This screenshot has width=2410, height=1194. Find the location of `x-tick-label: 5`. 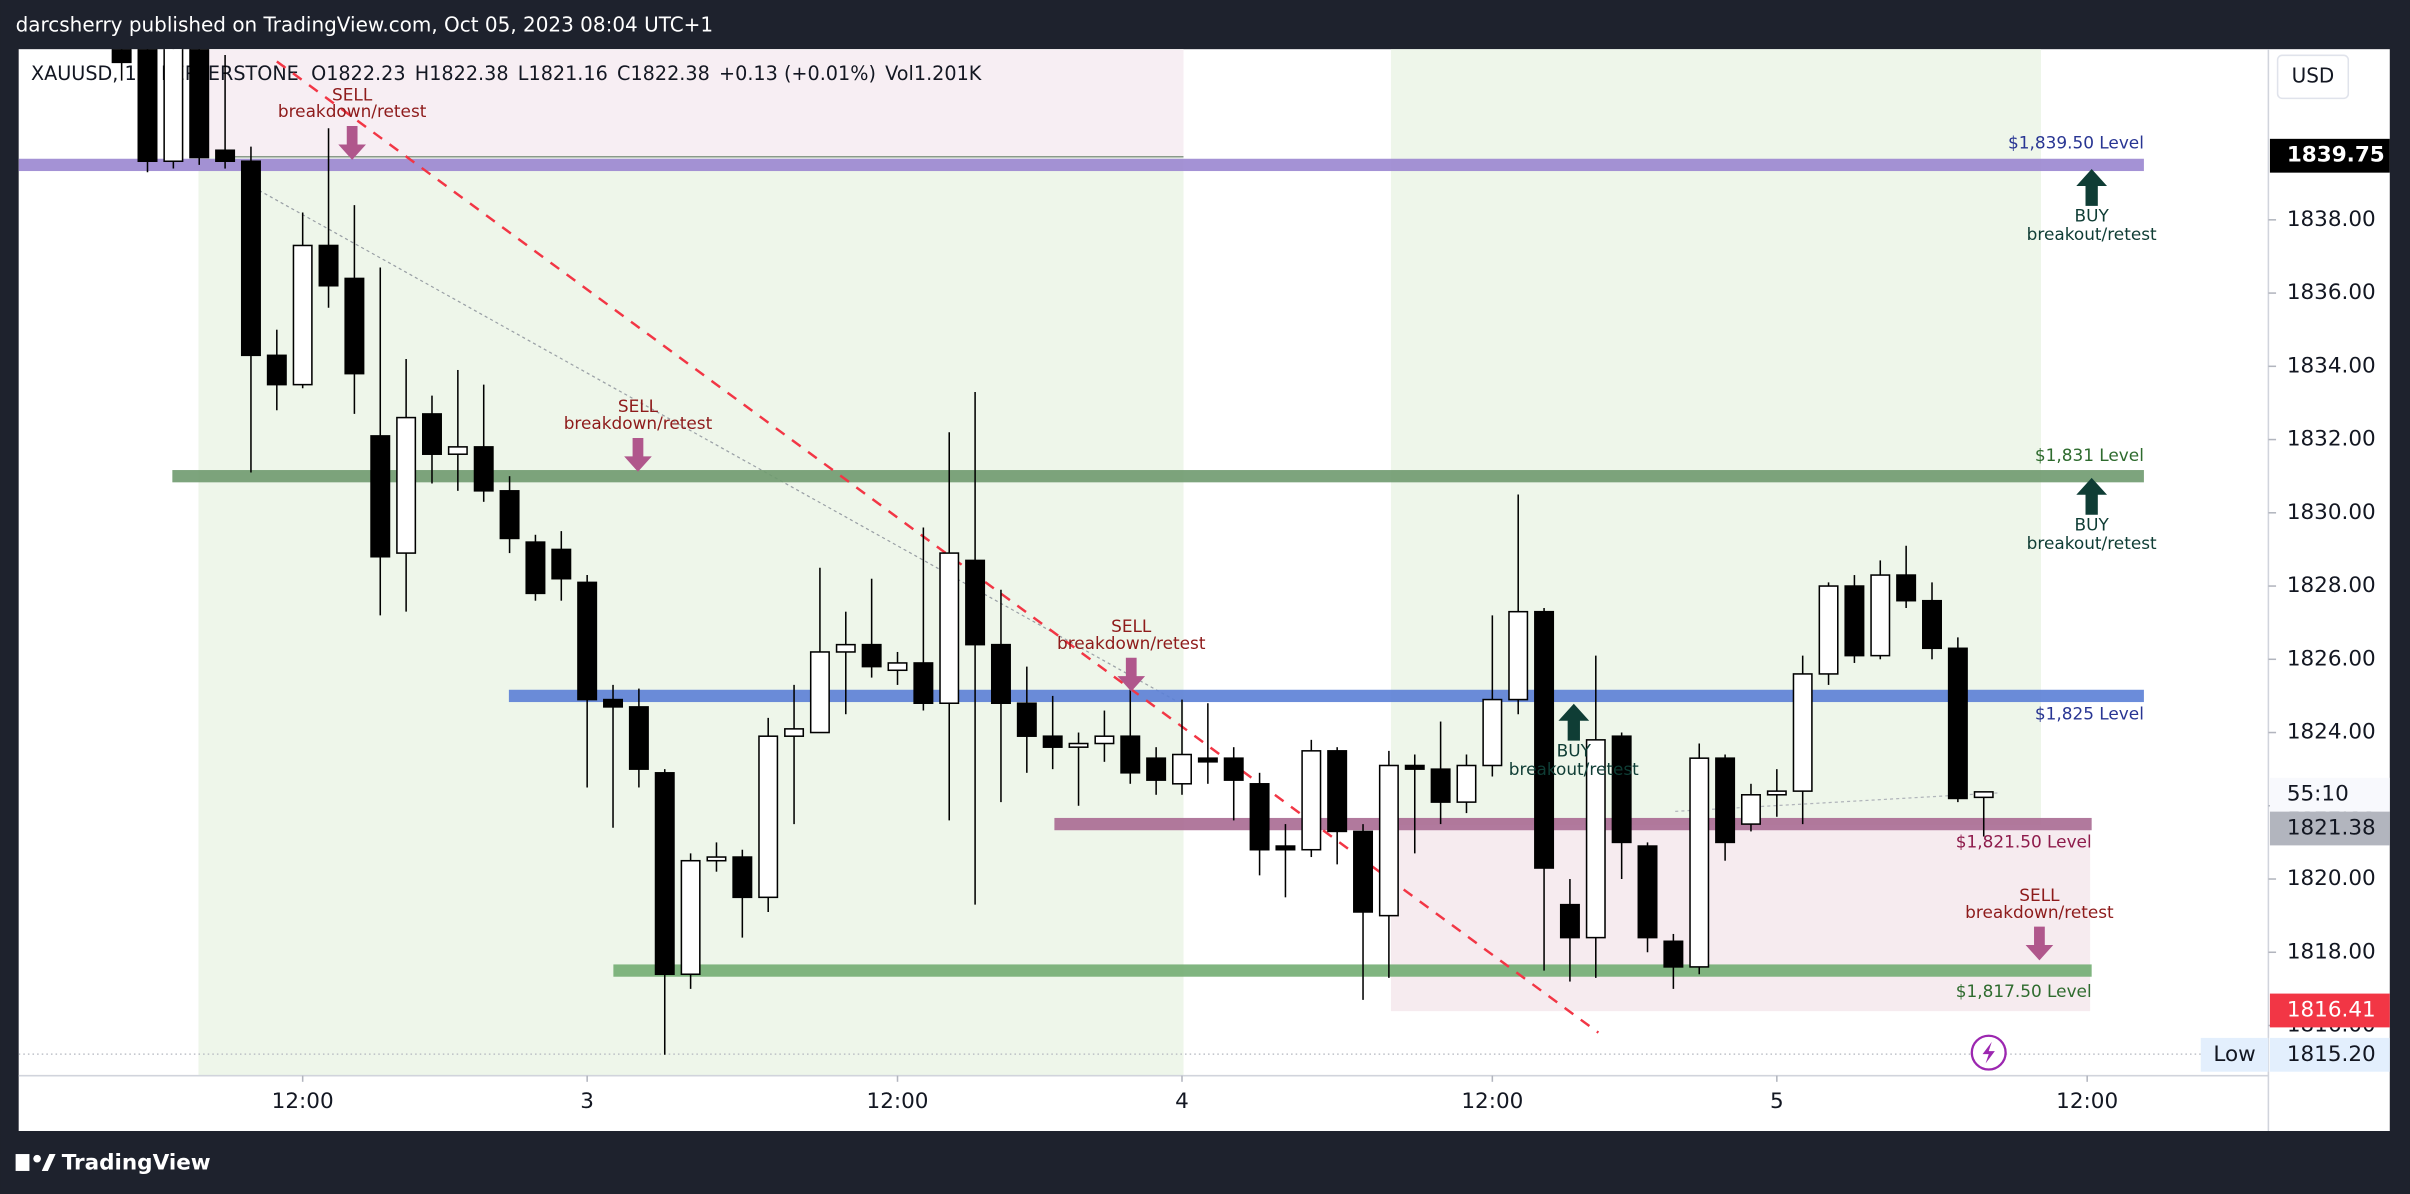

x-tick-label: 5 is located at coordinates (1777, 1101).